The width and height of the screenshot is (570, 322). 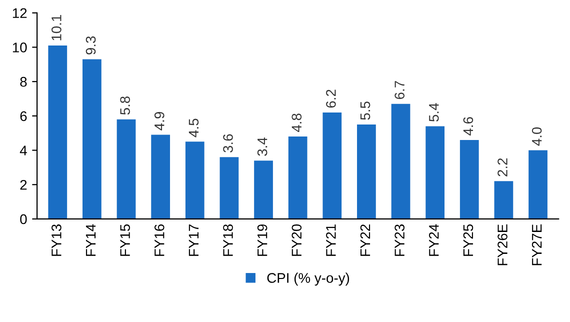 What do you see at coordinates (19, 13) in the screenshot?
I see `y-tick-label: 12` at bounding box center [19, 13].